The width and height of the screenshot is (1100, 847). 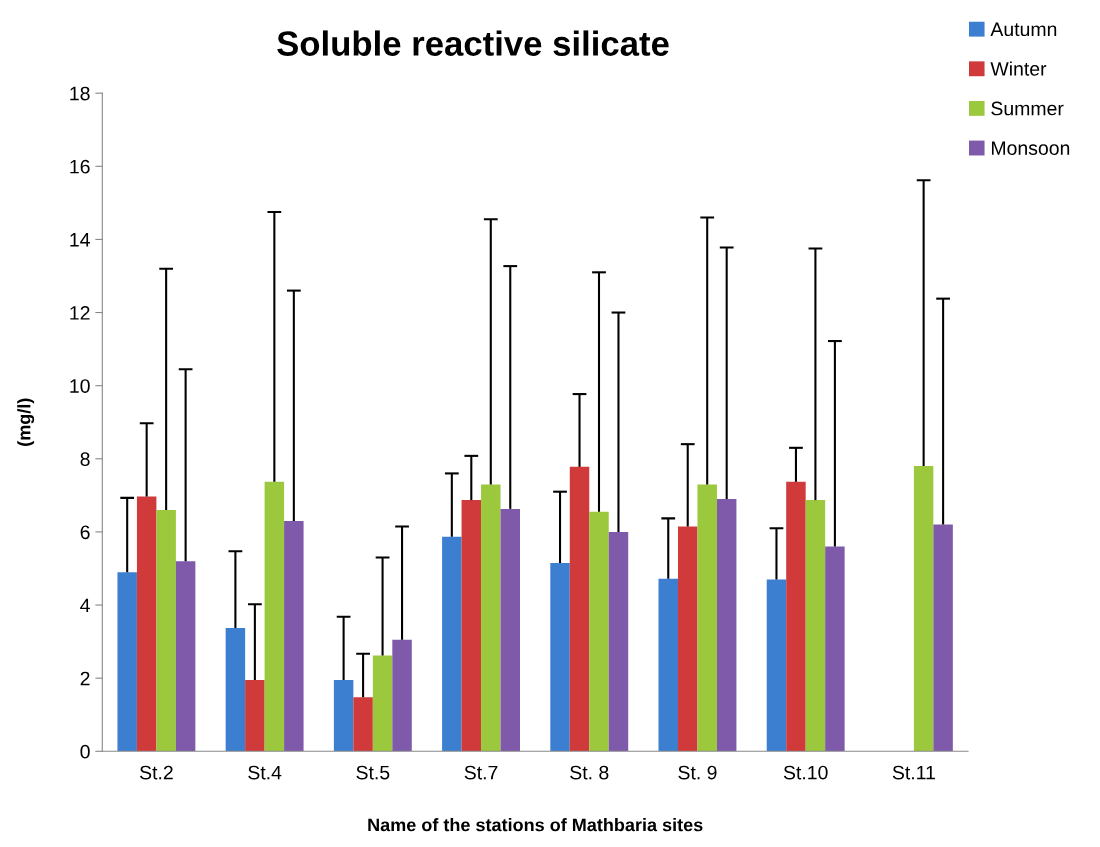 What do you see at coordinates (265, 772) in the screenshot?
I see `x-tick-label: St.4` at bounding box center [265, 772].